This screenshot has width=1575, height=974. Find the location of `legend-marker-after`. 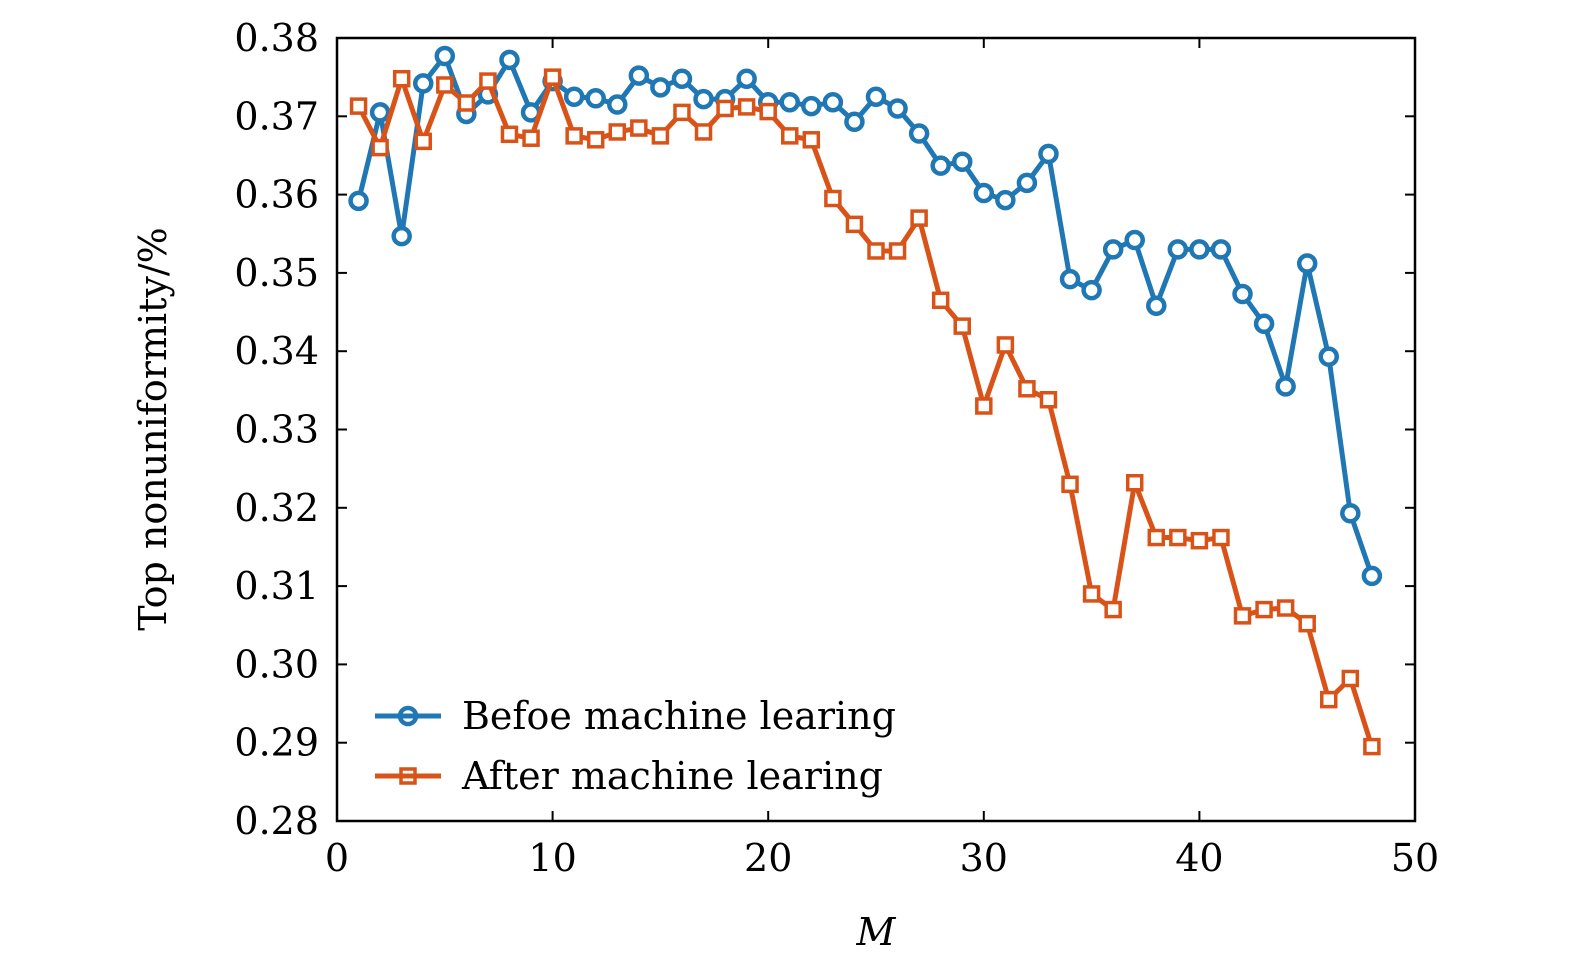

legend-marker-after is located at coordinates (408, 776).